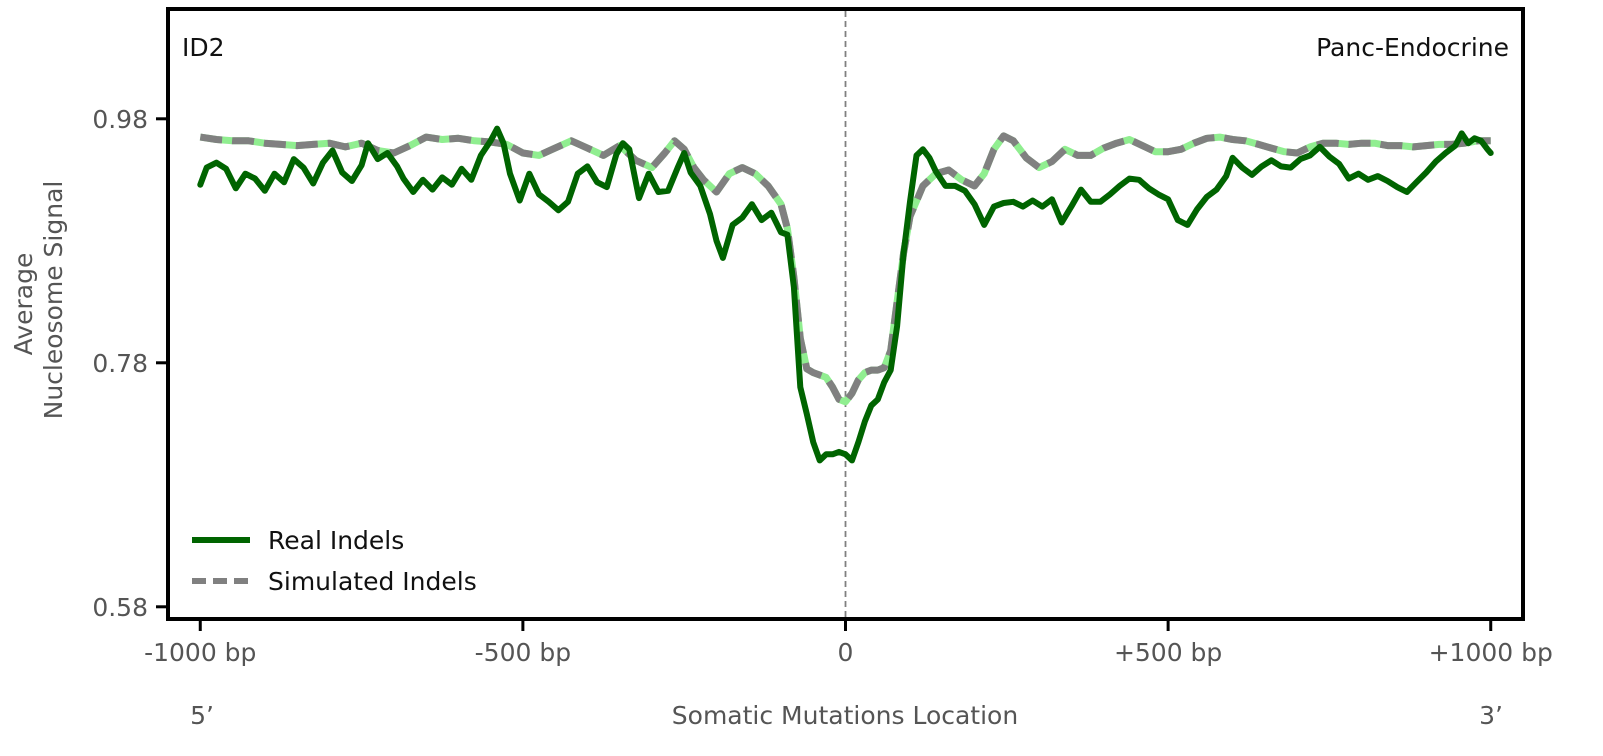  I want to click on y-tick-label: 0.58, so click(120, 607).